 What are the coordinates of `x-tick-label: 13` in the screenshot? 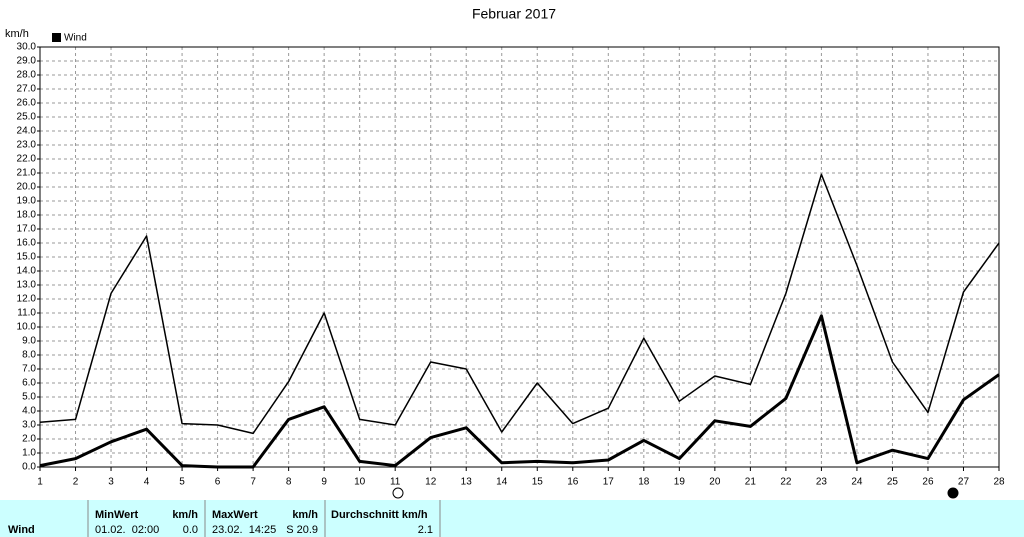 It's located at (467, 482).